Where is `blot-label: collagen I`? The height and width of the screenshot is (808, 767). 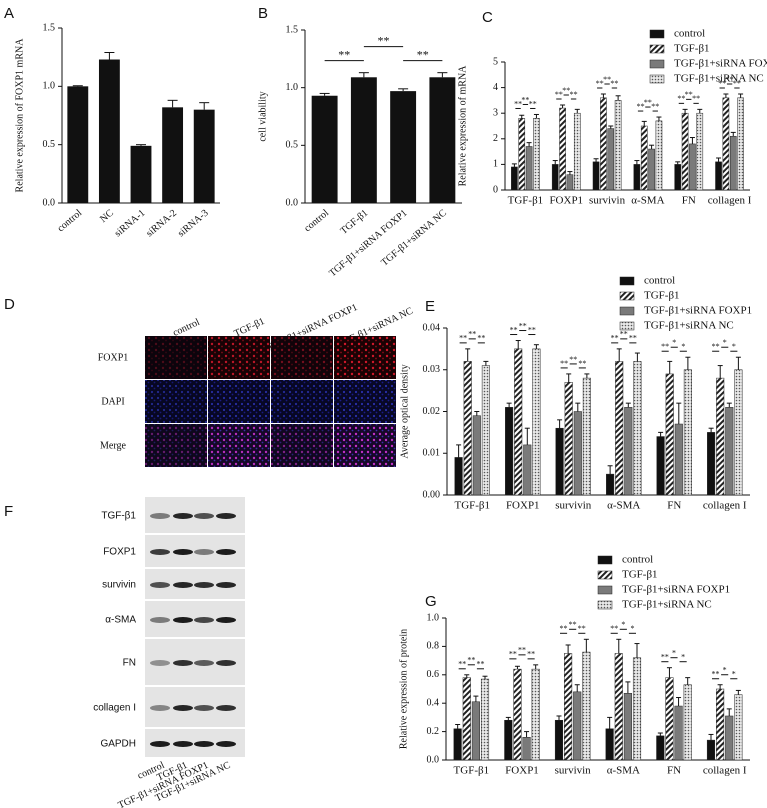 blot-label: collagen I is located at coordinates (114, 708).